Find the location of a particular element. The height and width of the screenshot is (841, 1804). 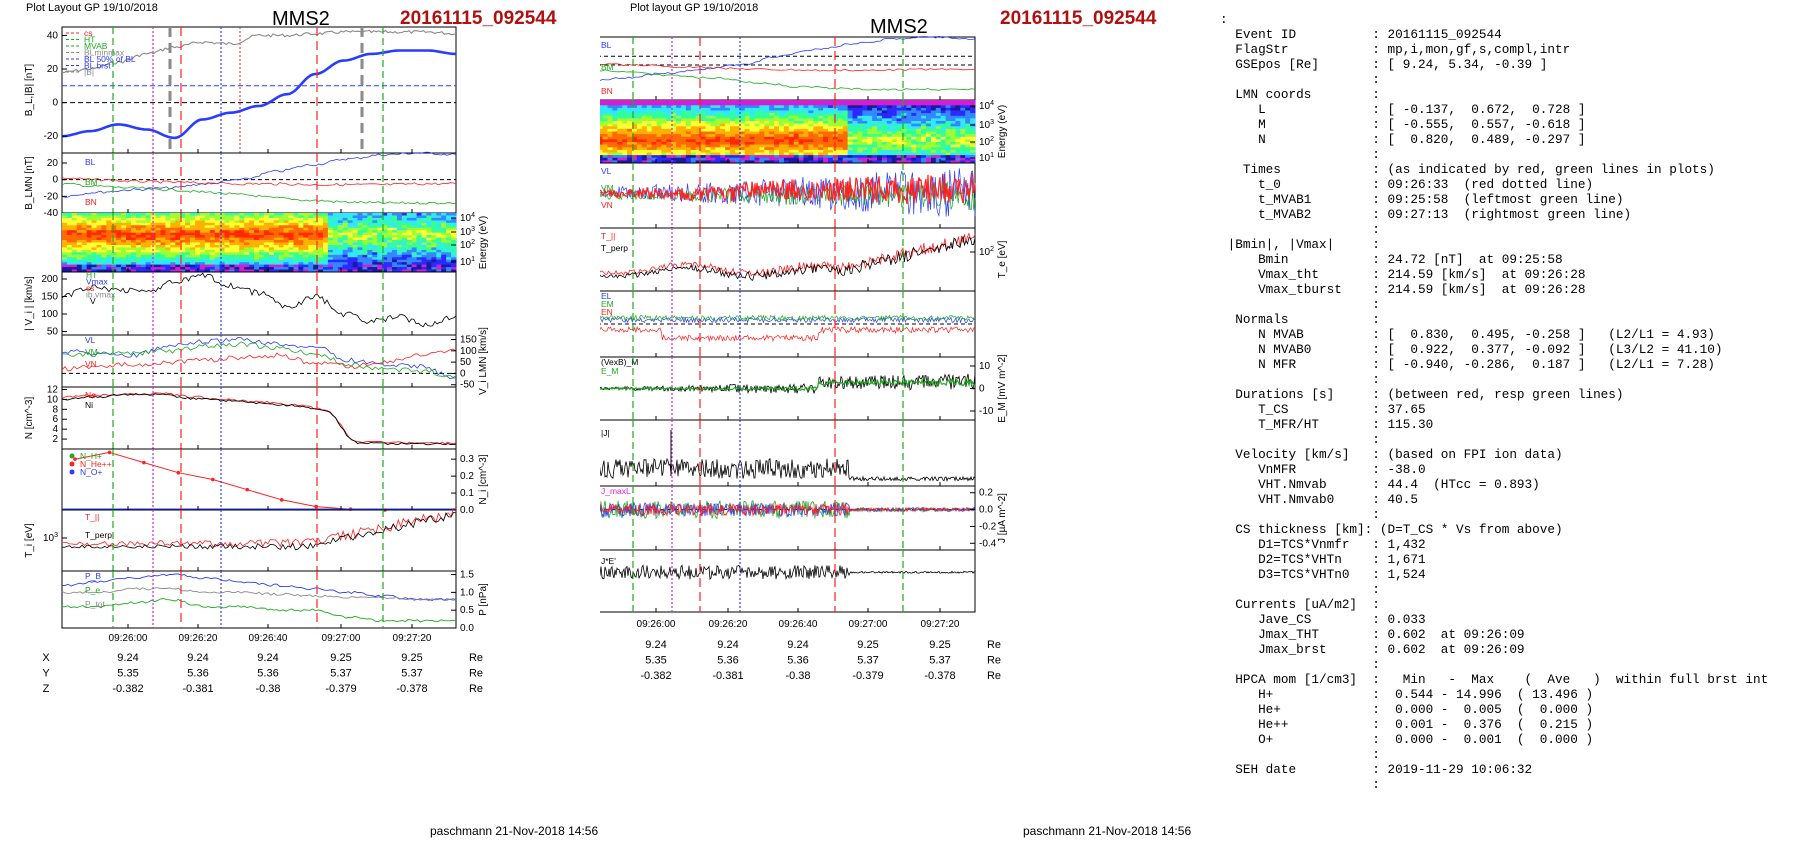

series-BM is located at coordinates (259, 193).